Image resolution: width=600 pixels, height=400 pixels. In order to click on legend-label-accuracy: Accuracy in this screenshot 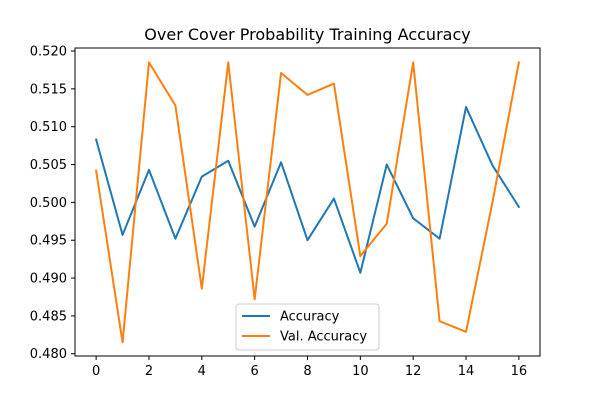, I will do `click(310, 317)`.